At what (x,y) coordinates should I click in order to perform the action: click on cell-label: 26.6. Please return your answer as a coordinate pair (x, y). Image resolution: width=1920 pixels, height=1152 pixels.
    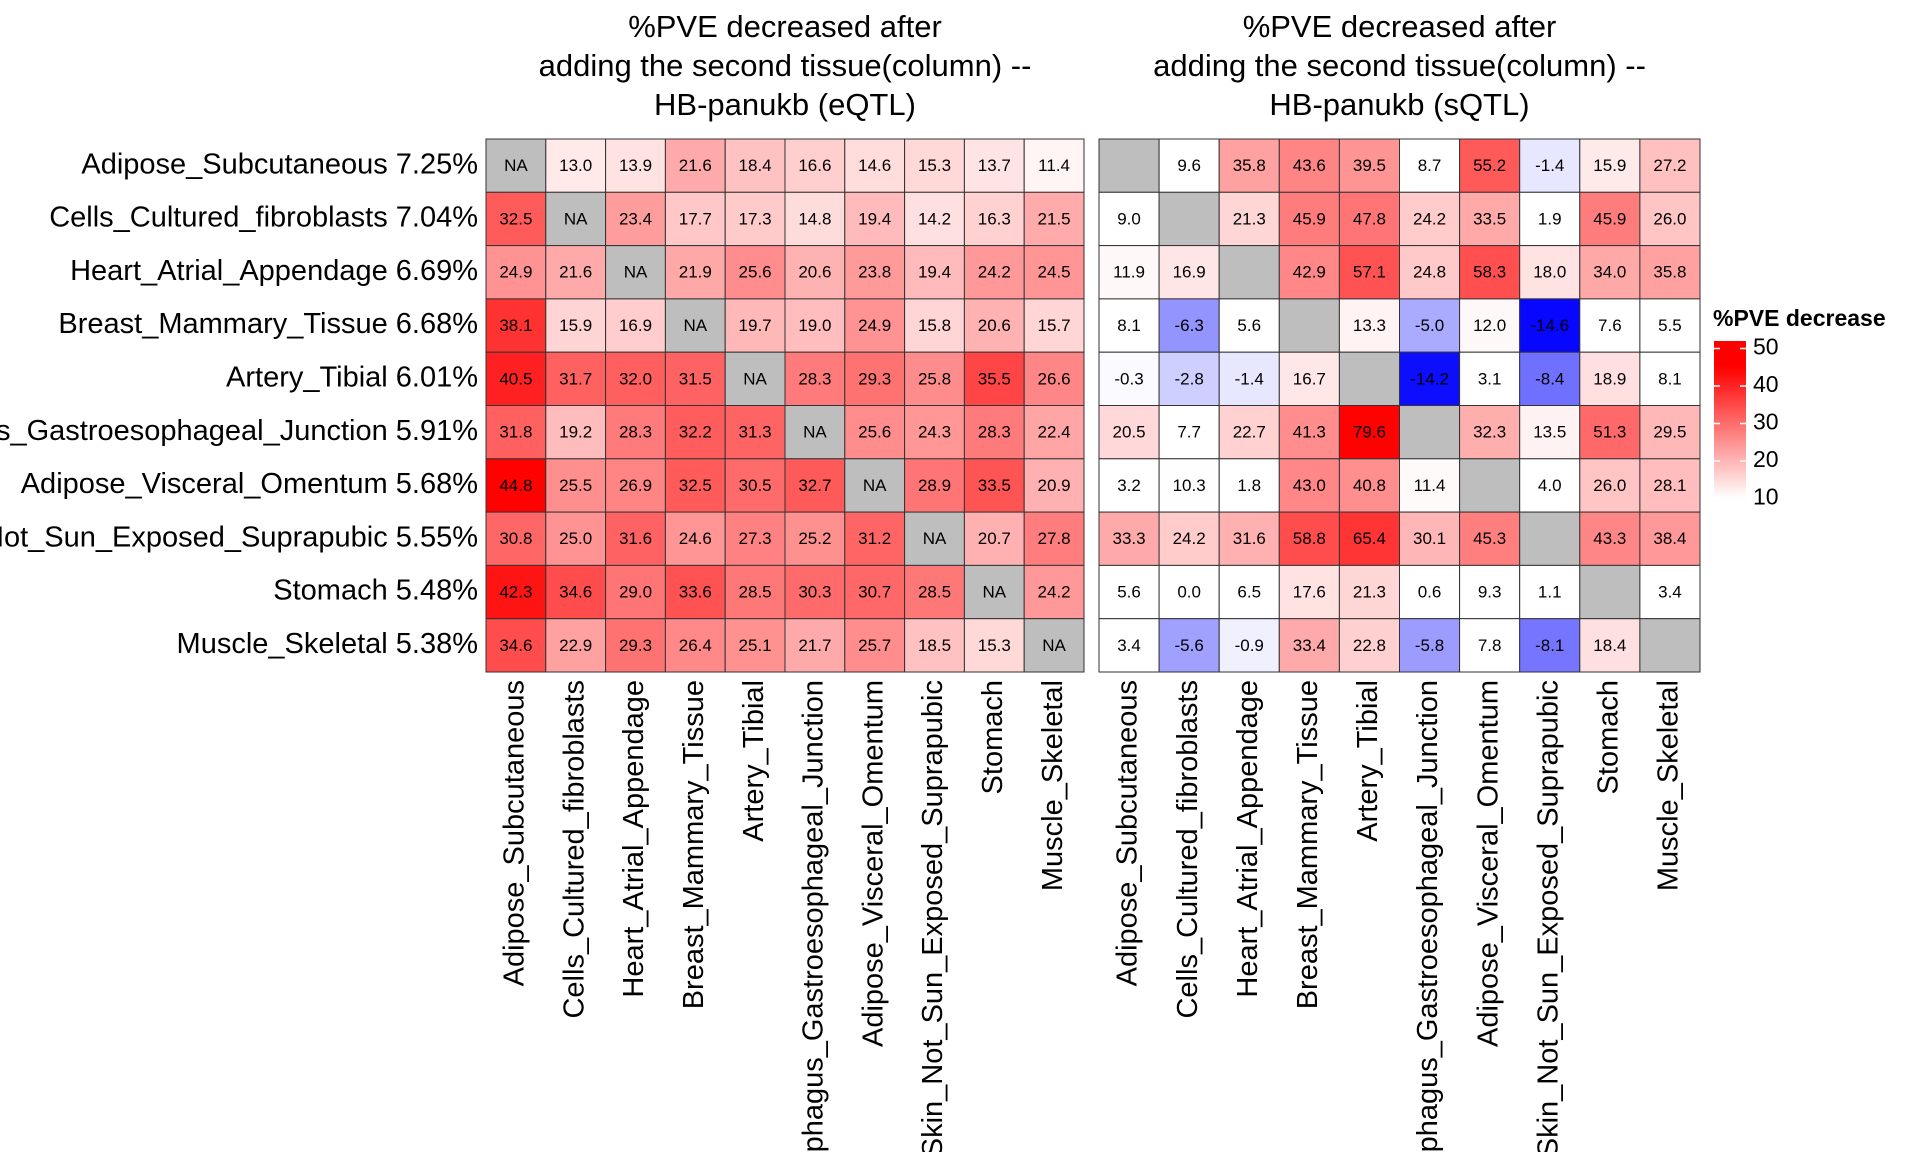
    Looking at the image, I should click on (1054, 378).